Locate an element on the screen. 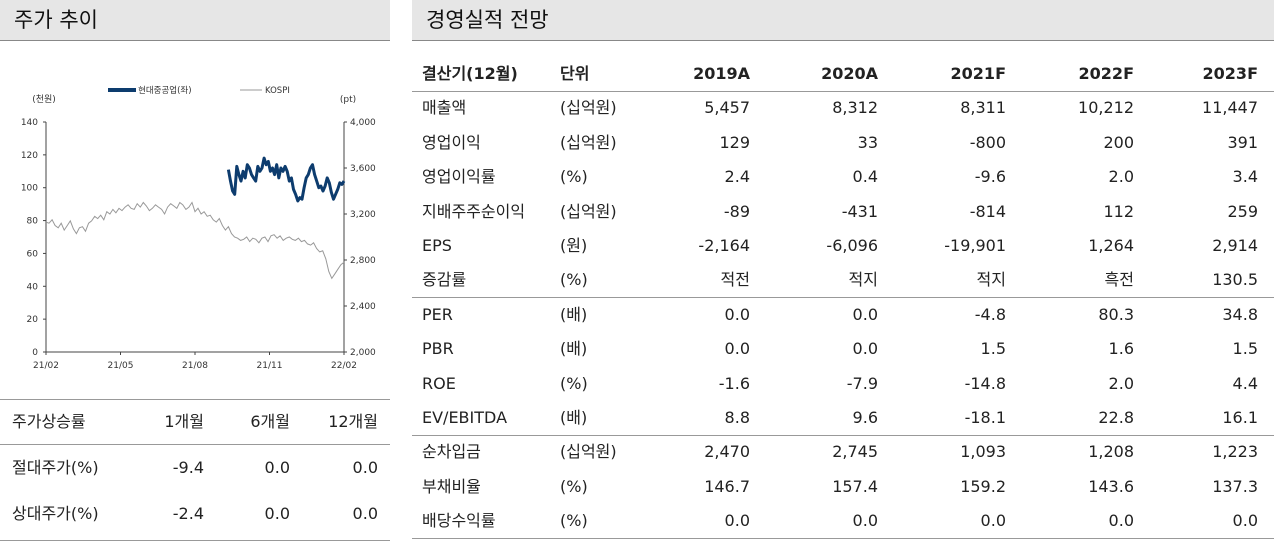 The width and height of the screenshot is (1280, 545). y-left-tick-label: 120 is located at coordinates (29, 156).